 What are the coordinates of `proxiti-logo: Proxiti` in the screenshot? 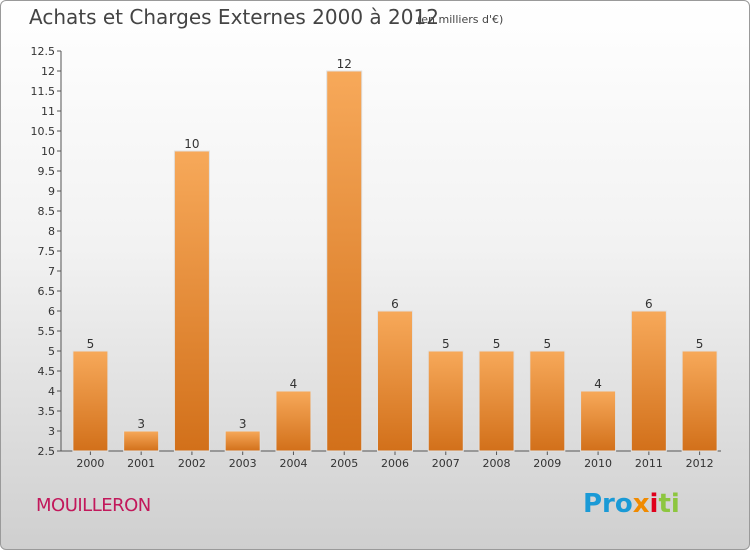 It's located at (631, 504).